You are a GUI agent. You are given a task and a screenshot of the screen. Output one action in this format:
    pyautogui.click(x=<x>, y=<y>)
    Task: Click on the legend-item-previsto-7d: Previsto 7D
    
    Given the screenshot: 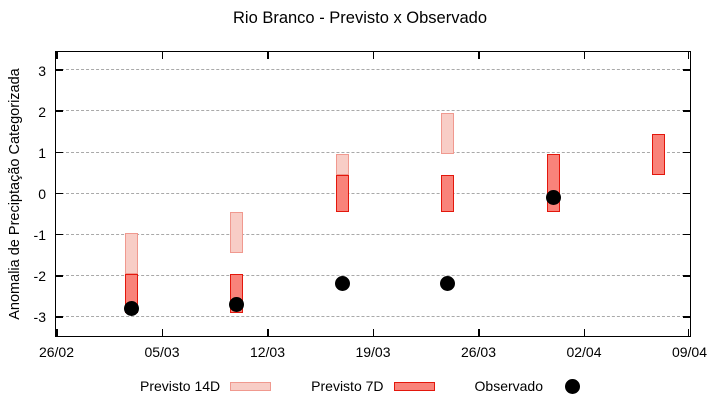 What is the action you would take?
    pyautogui.click(x=373, y=386)
    